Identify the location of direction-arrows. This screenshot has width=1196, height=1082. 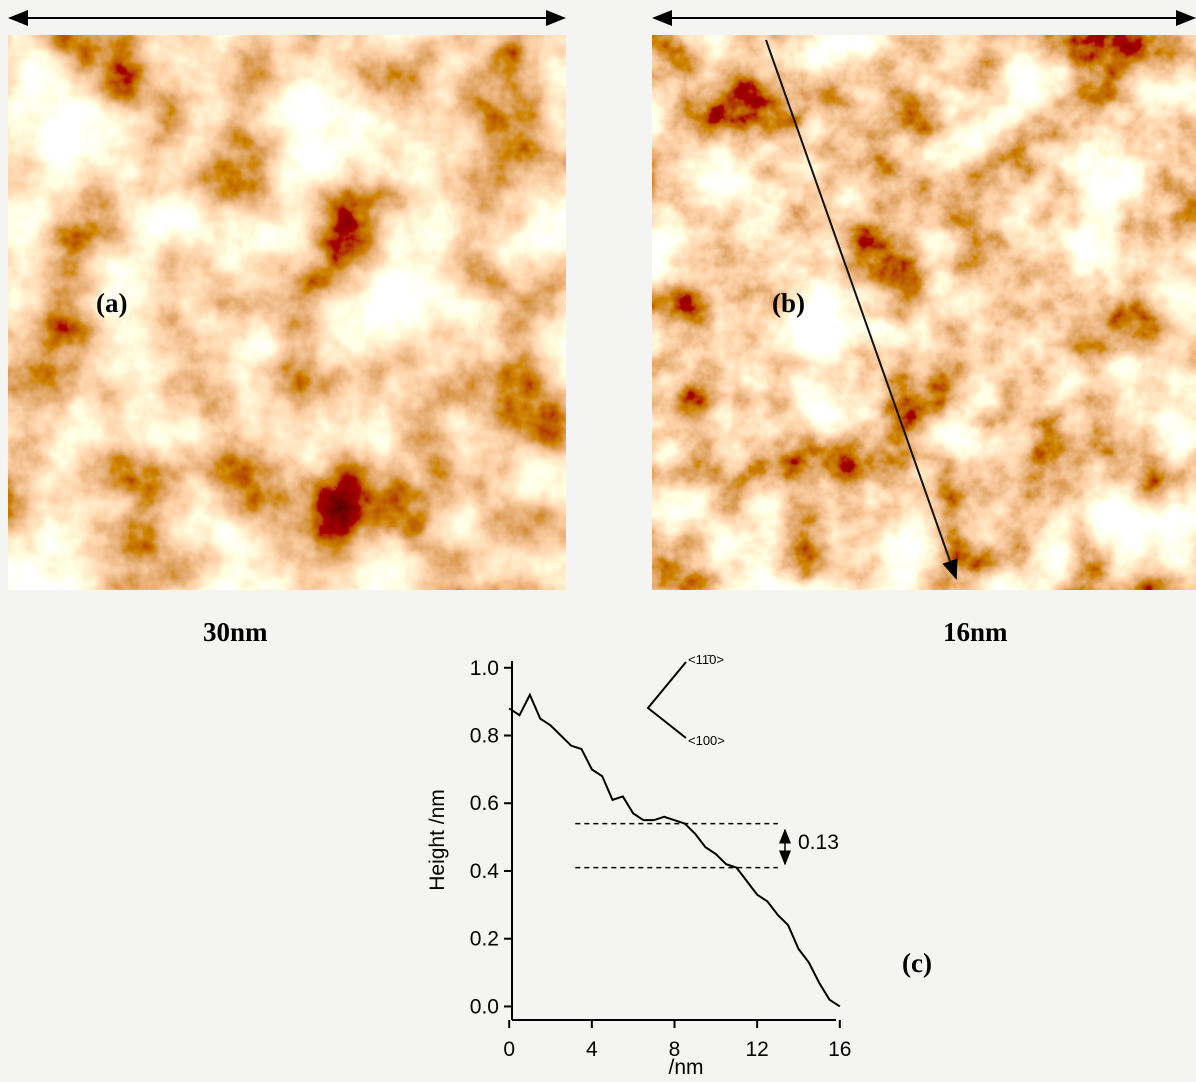
(666, 700).